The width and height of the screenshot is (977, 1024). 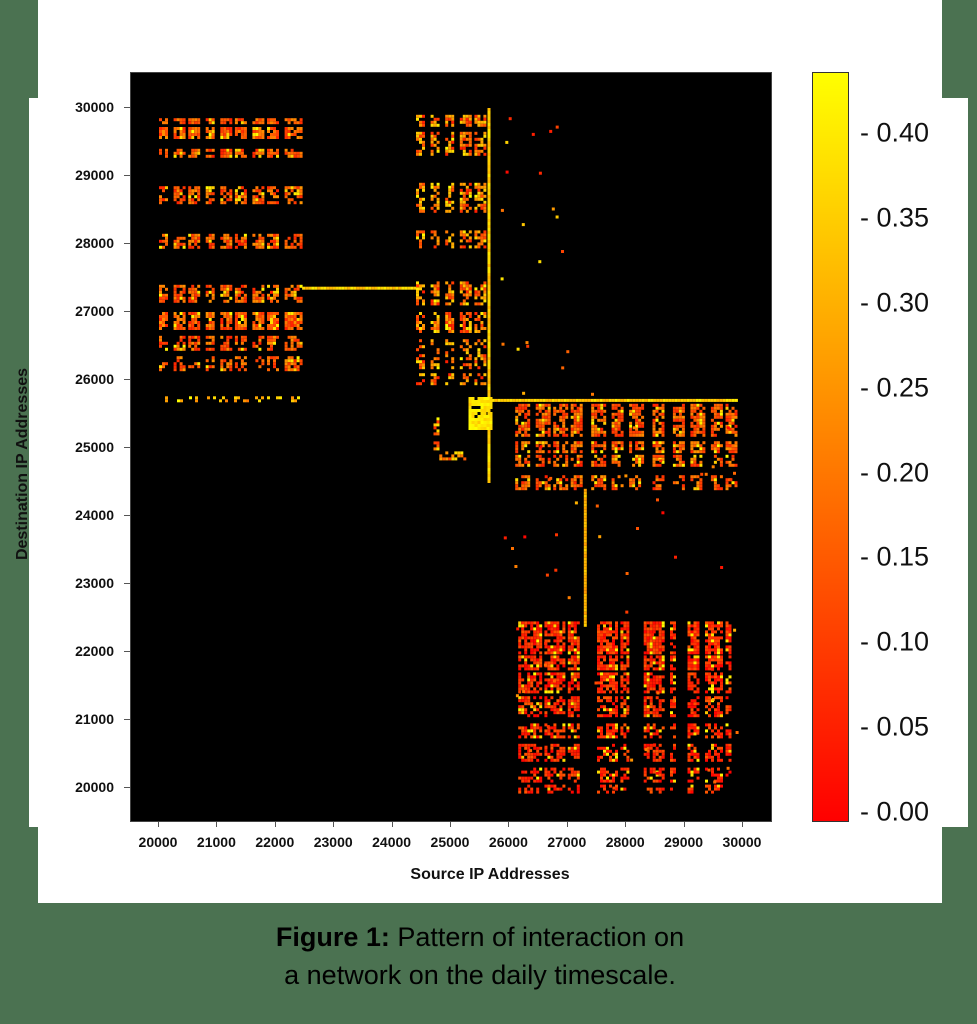 What do you see at coordinates (94, 243) in the screenshot?
I see `y-tick-label: 28000` at bounding box center [94, 243].